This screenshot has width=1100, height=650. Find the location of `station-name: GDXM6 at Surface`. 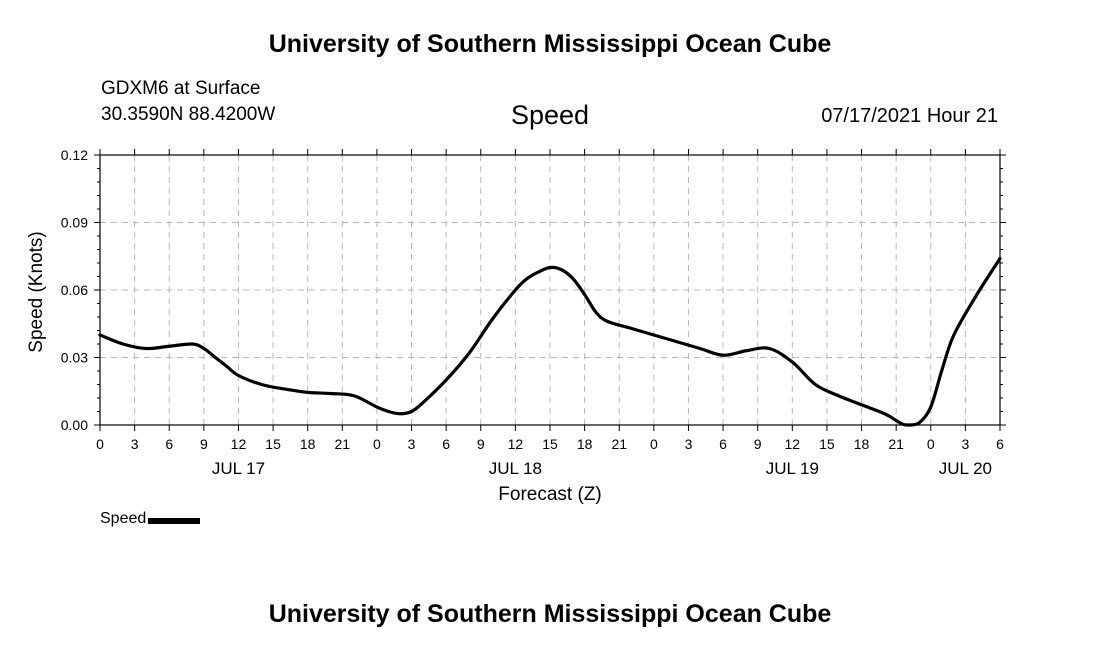

station-name: GDXM6 at Surface is located at coordinates (181, 88).